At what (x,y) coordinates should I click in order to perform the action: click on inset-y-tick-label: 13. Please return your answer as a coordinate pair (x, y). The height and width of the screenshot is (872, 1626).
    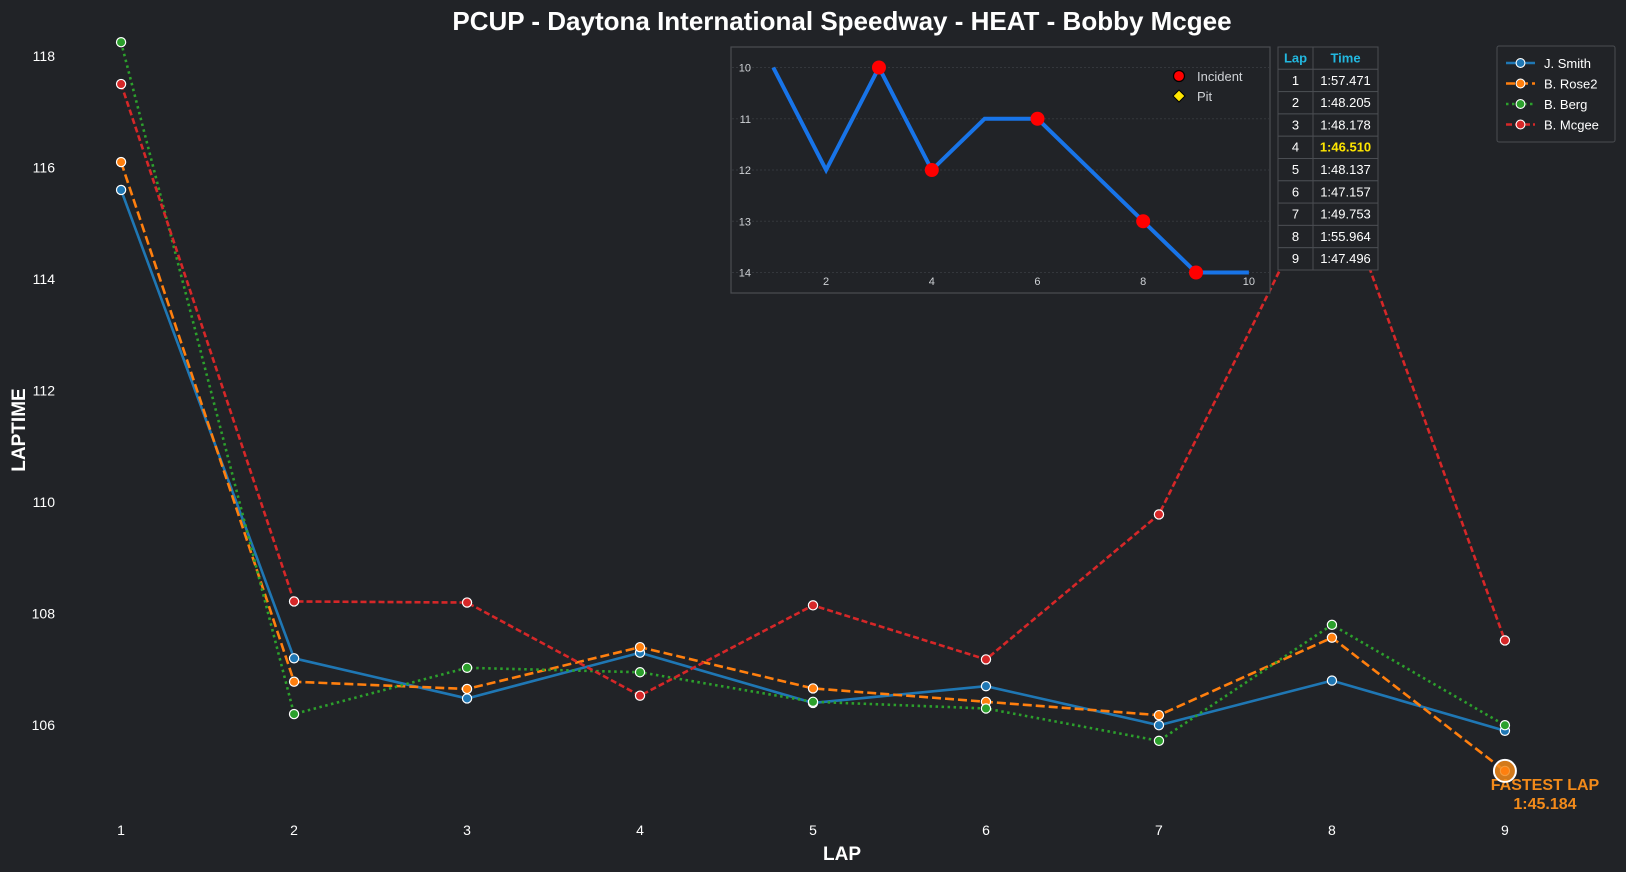
    Looking at the image, I should click on (745, 222).